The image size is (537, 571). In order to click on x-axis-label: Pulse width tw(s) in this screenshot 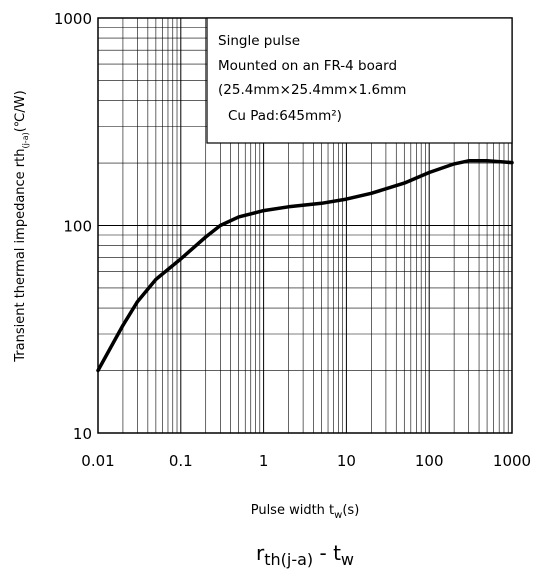, I will do `click(305, 512)`.